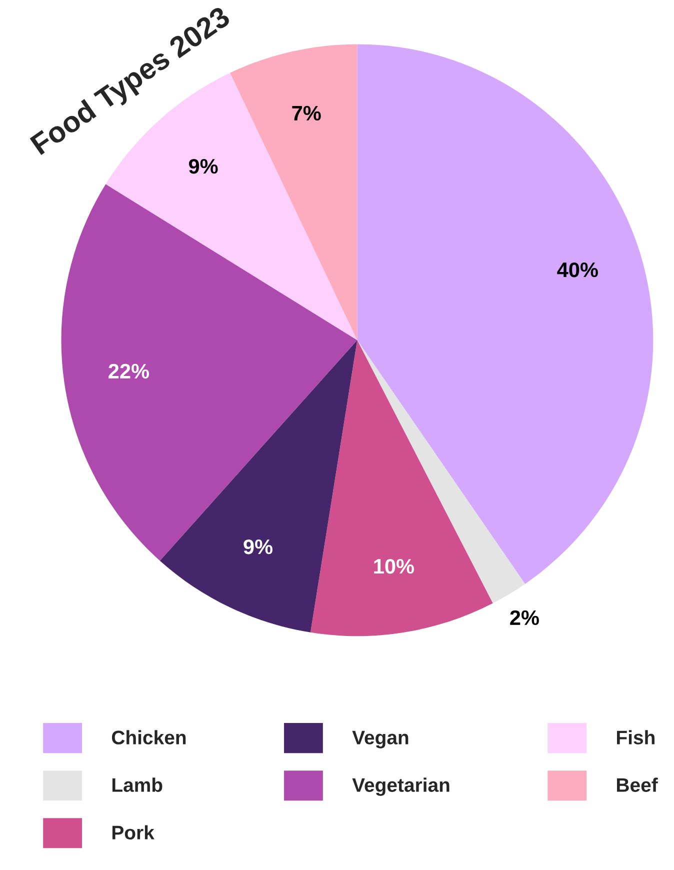 This screenshot has width=674, height=870. I want to click on legend-label: Vegan, so click(380, 739).